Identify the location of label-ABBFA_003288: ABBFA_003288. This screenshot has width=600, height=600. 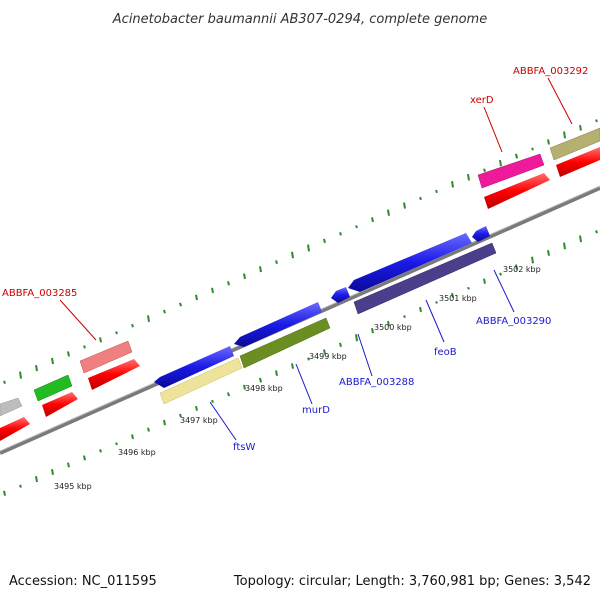
(376, 382).